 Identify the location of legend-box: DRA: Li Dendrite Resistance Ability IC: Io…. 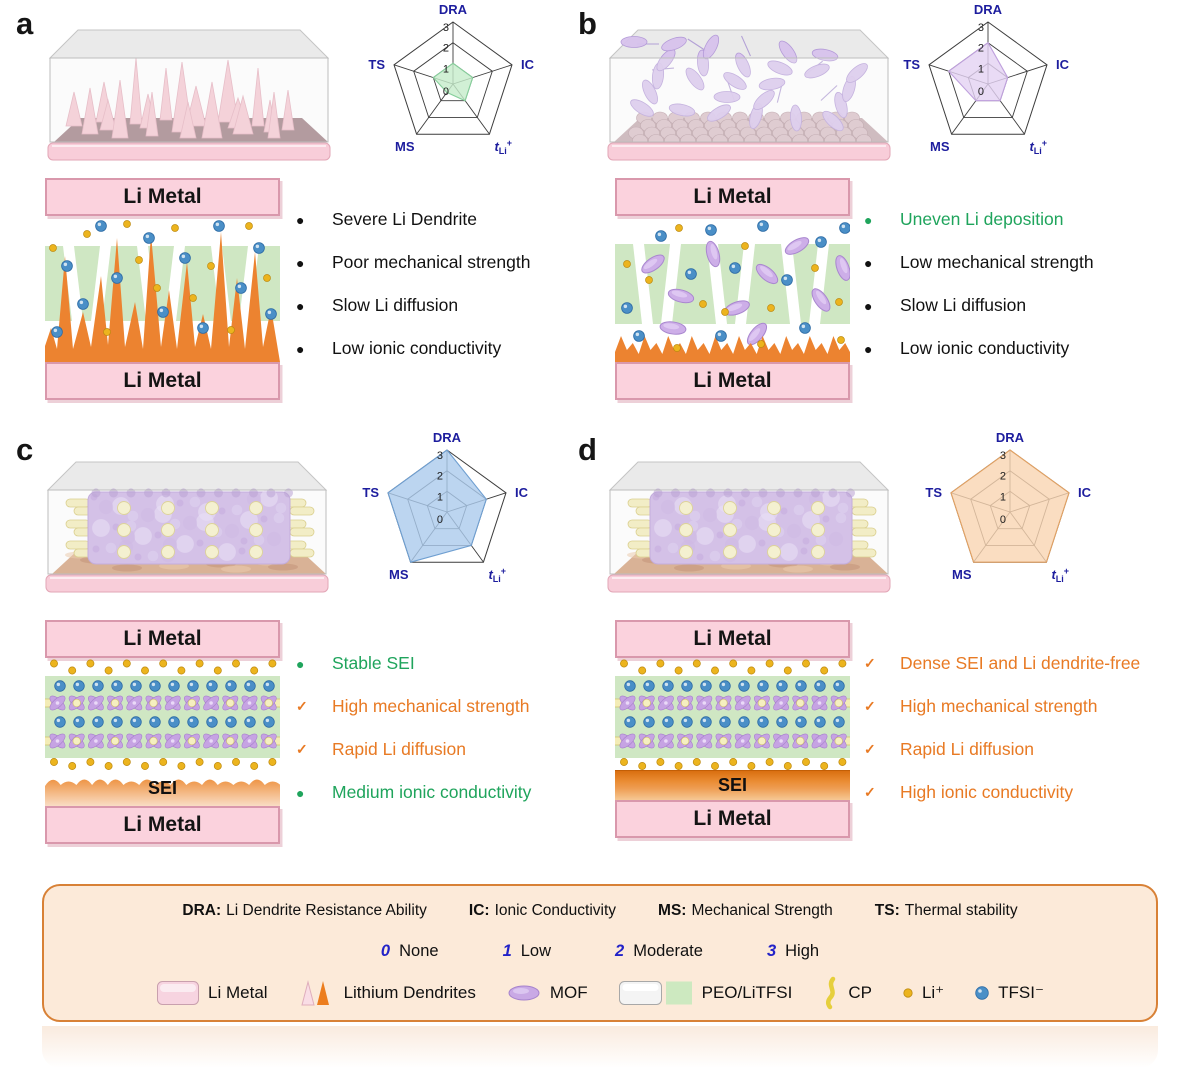
(600, 953).